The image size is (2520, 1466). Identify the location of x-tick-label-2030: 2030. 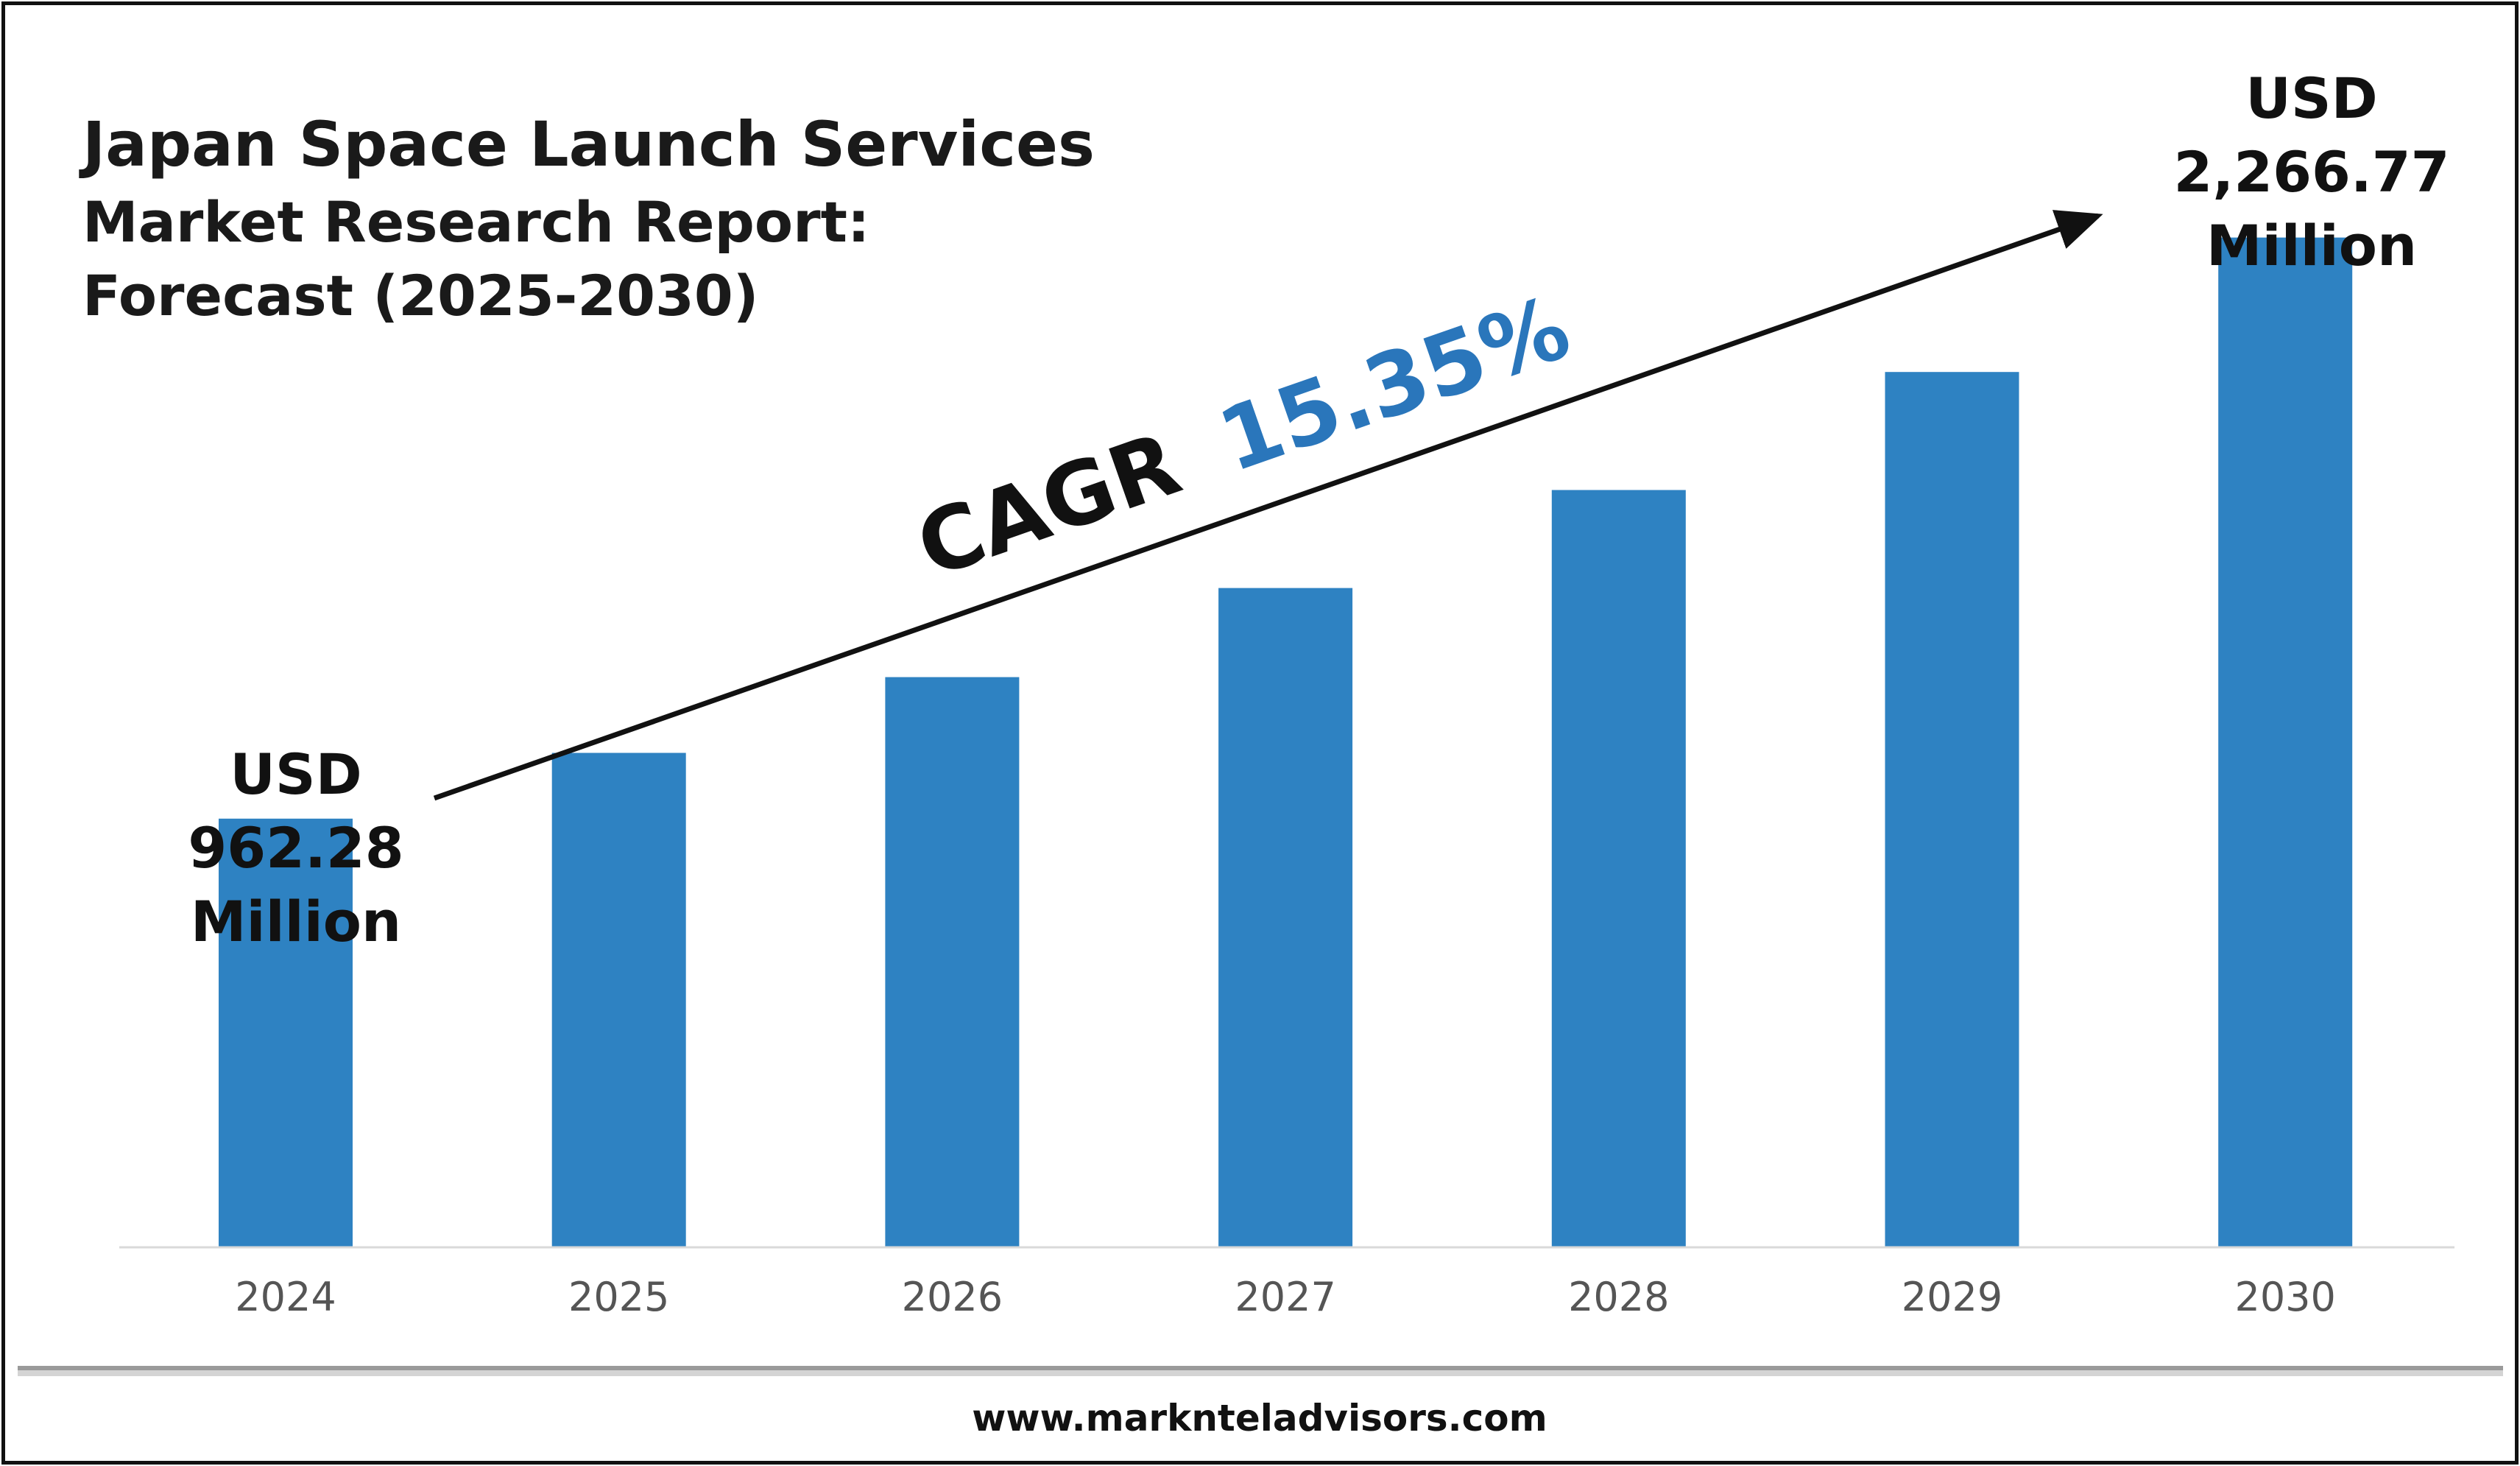
(2284, 1297).